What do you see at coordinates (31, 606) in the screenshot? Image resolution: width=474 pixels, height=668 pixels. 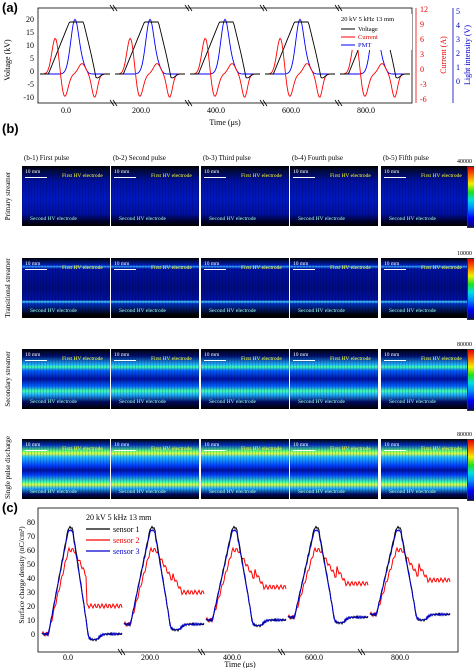 I see `svg-text: 20` at bounding box center [31, 606].